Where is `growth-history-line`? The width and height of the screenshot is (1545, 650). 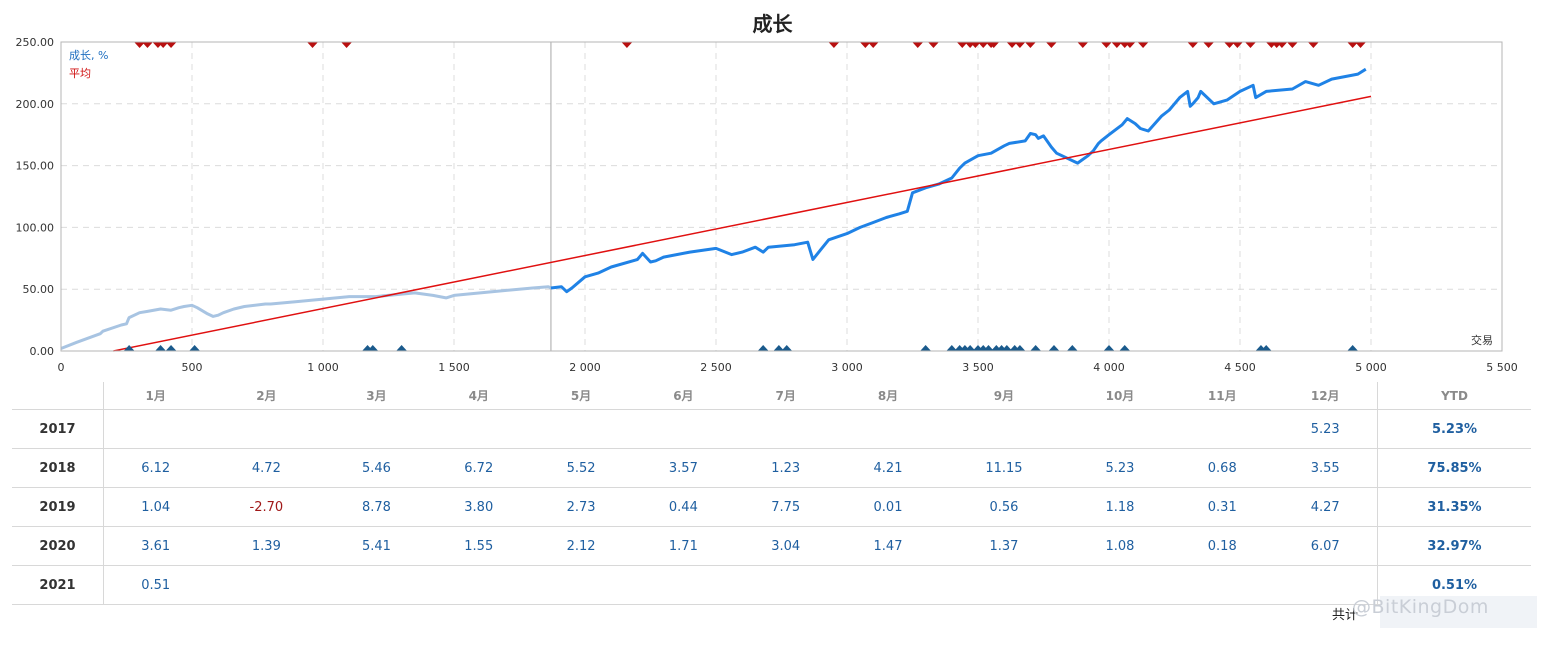
growth-history-line is located at coordinates (306, 317).